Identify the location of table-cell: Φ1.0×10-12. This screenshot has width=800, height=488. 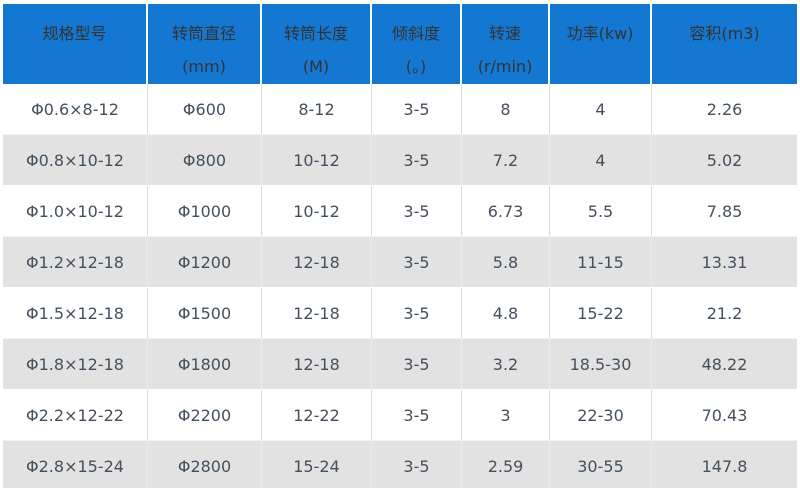
(75, 211).